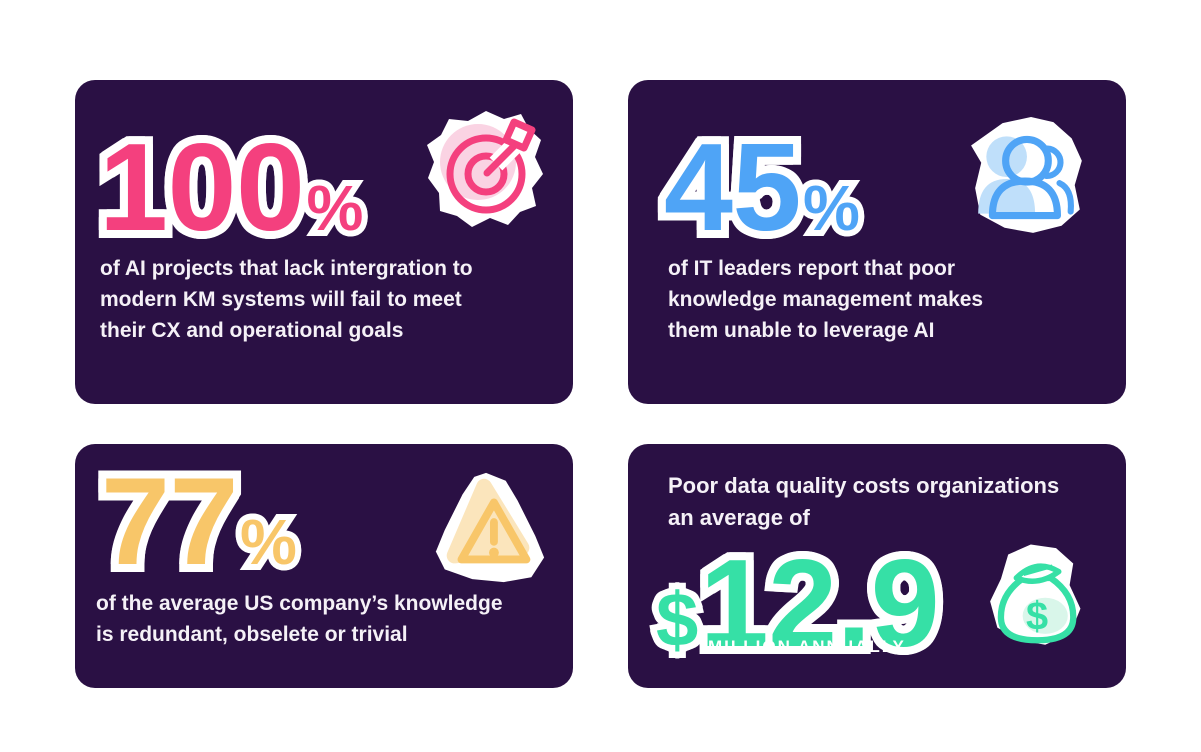 Image resolution: width=1201 pixels, height=752 pixels. I want to click on warning-icon, so click(490, 528).